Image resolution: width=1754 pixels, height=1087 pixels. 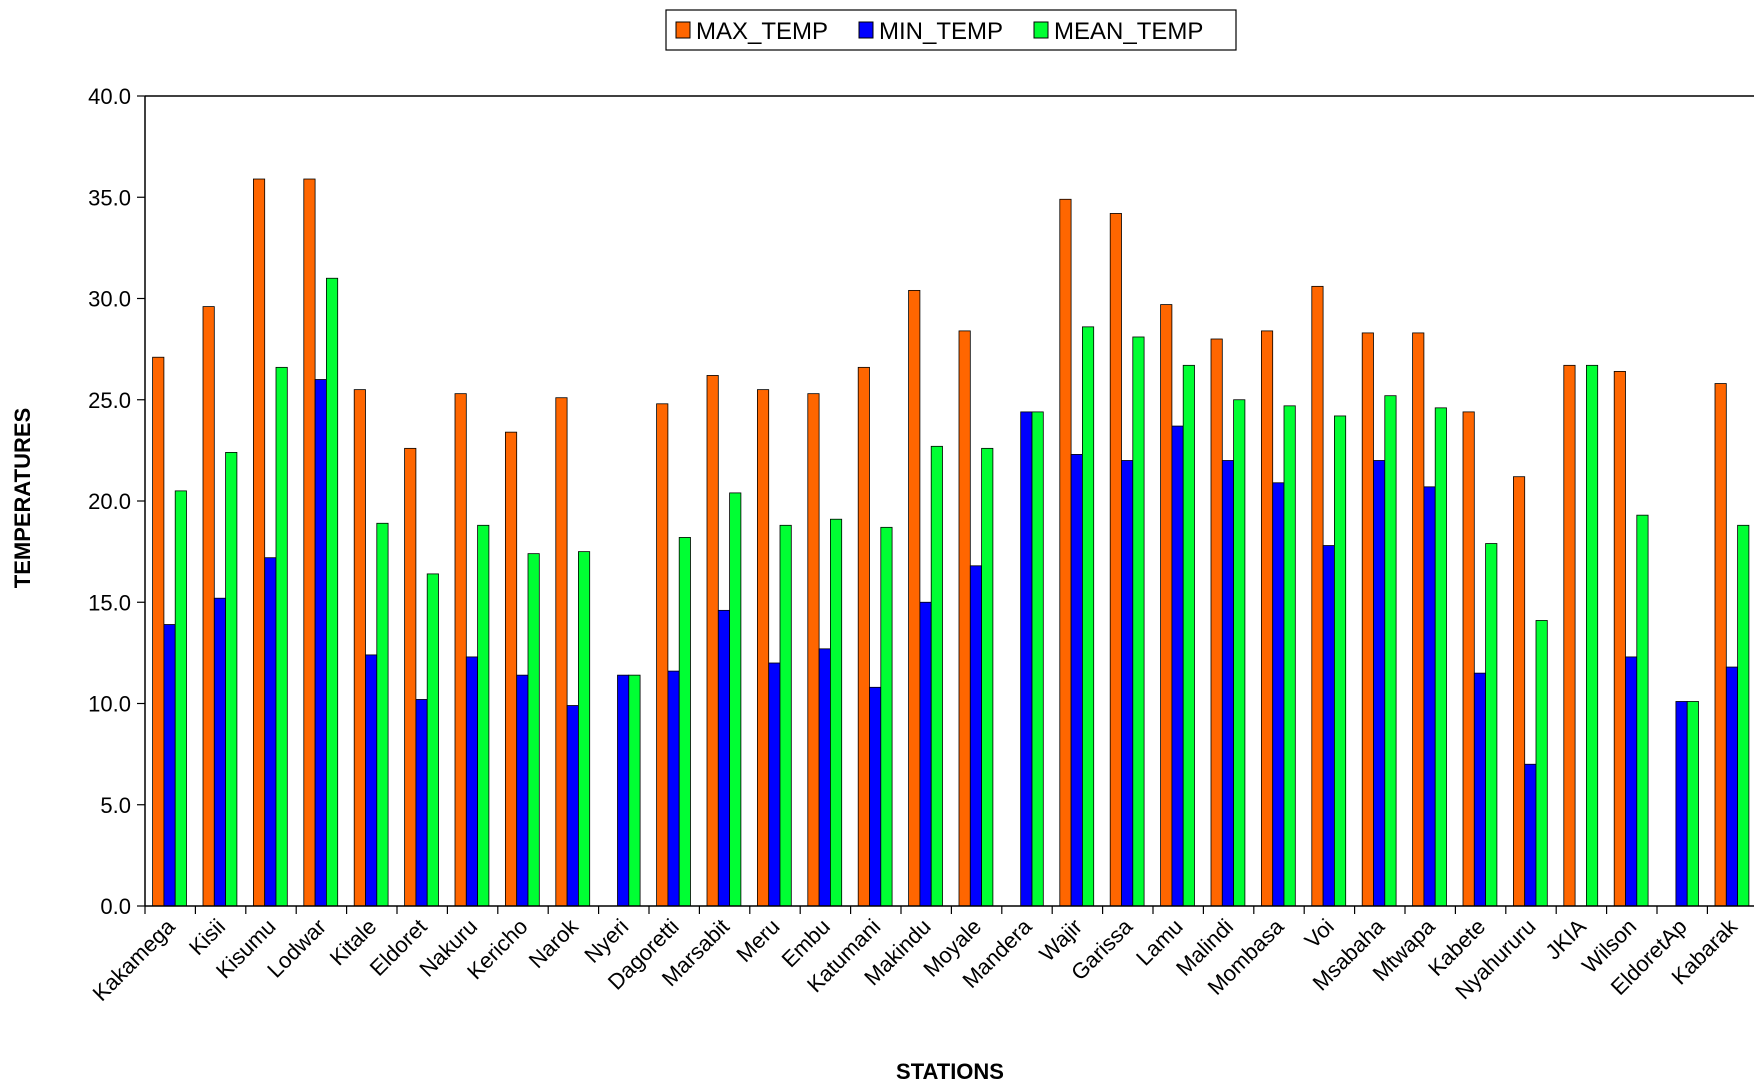 I want to click on bar-max-temp-nyahururu, so click(x=1519, y=691).